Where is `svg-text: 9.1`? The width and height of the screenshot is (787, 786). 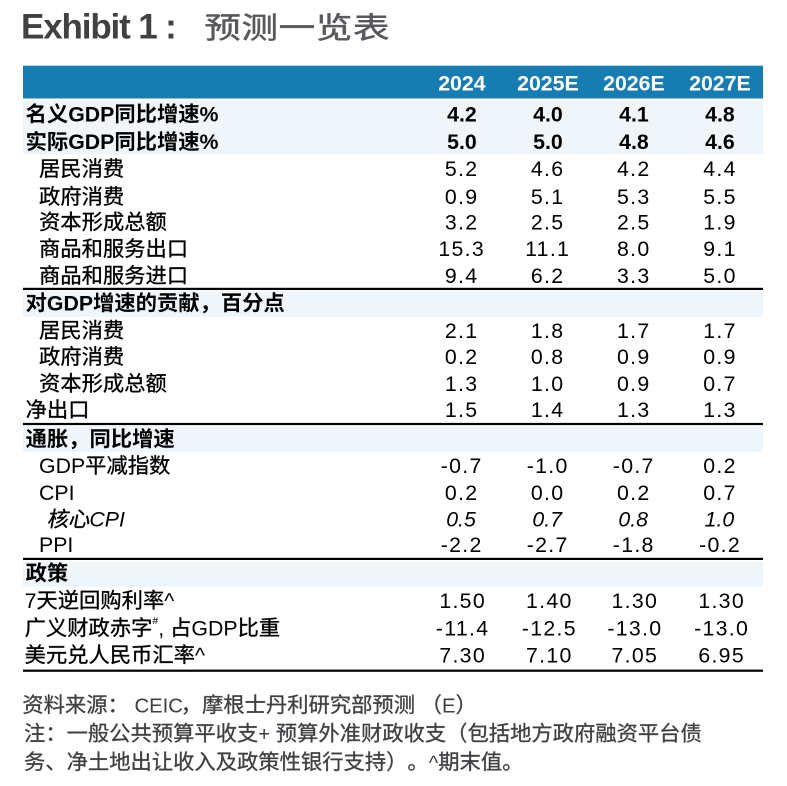
svg-text: 9.1 is located at coordinates (720, 249).